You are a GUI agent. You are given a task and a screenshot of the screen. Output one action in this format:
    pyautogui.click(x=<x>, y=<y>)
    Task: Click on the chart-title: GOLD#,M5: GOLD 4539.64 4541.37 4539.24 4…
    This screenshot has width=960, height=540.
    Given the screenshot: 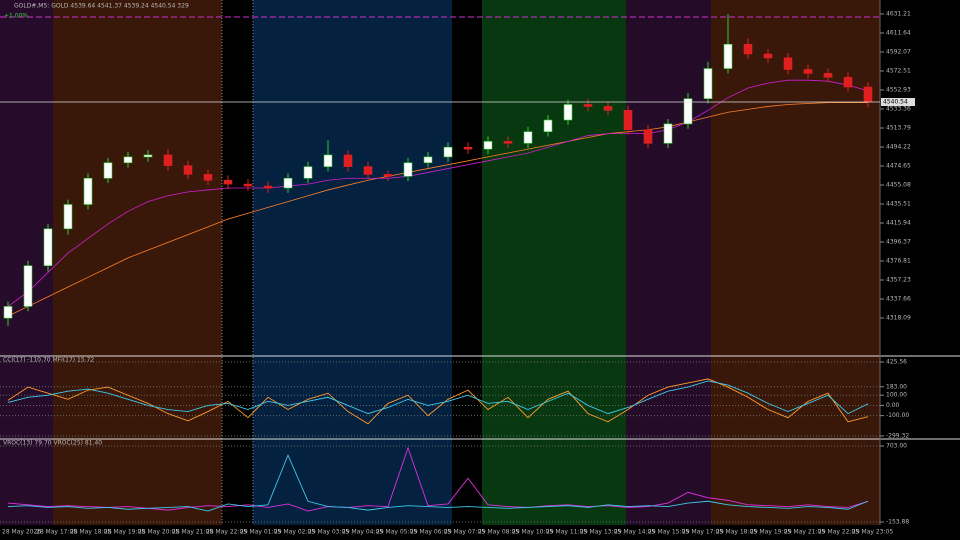 What is the action you would take?
    pyautogui.click(x=101, y=6)
    